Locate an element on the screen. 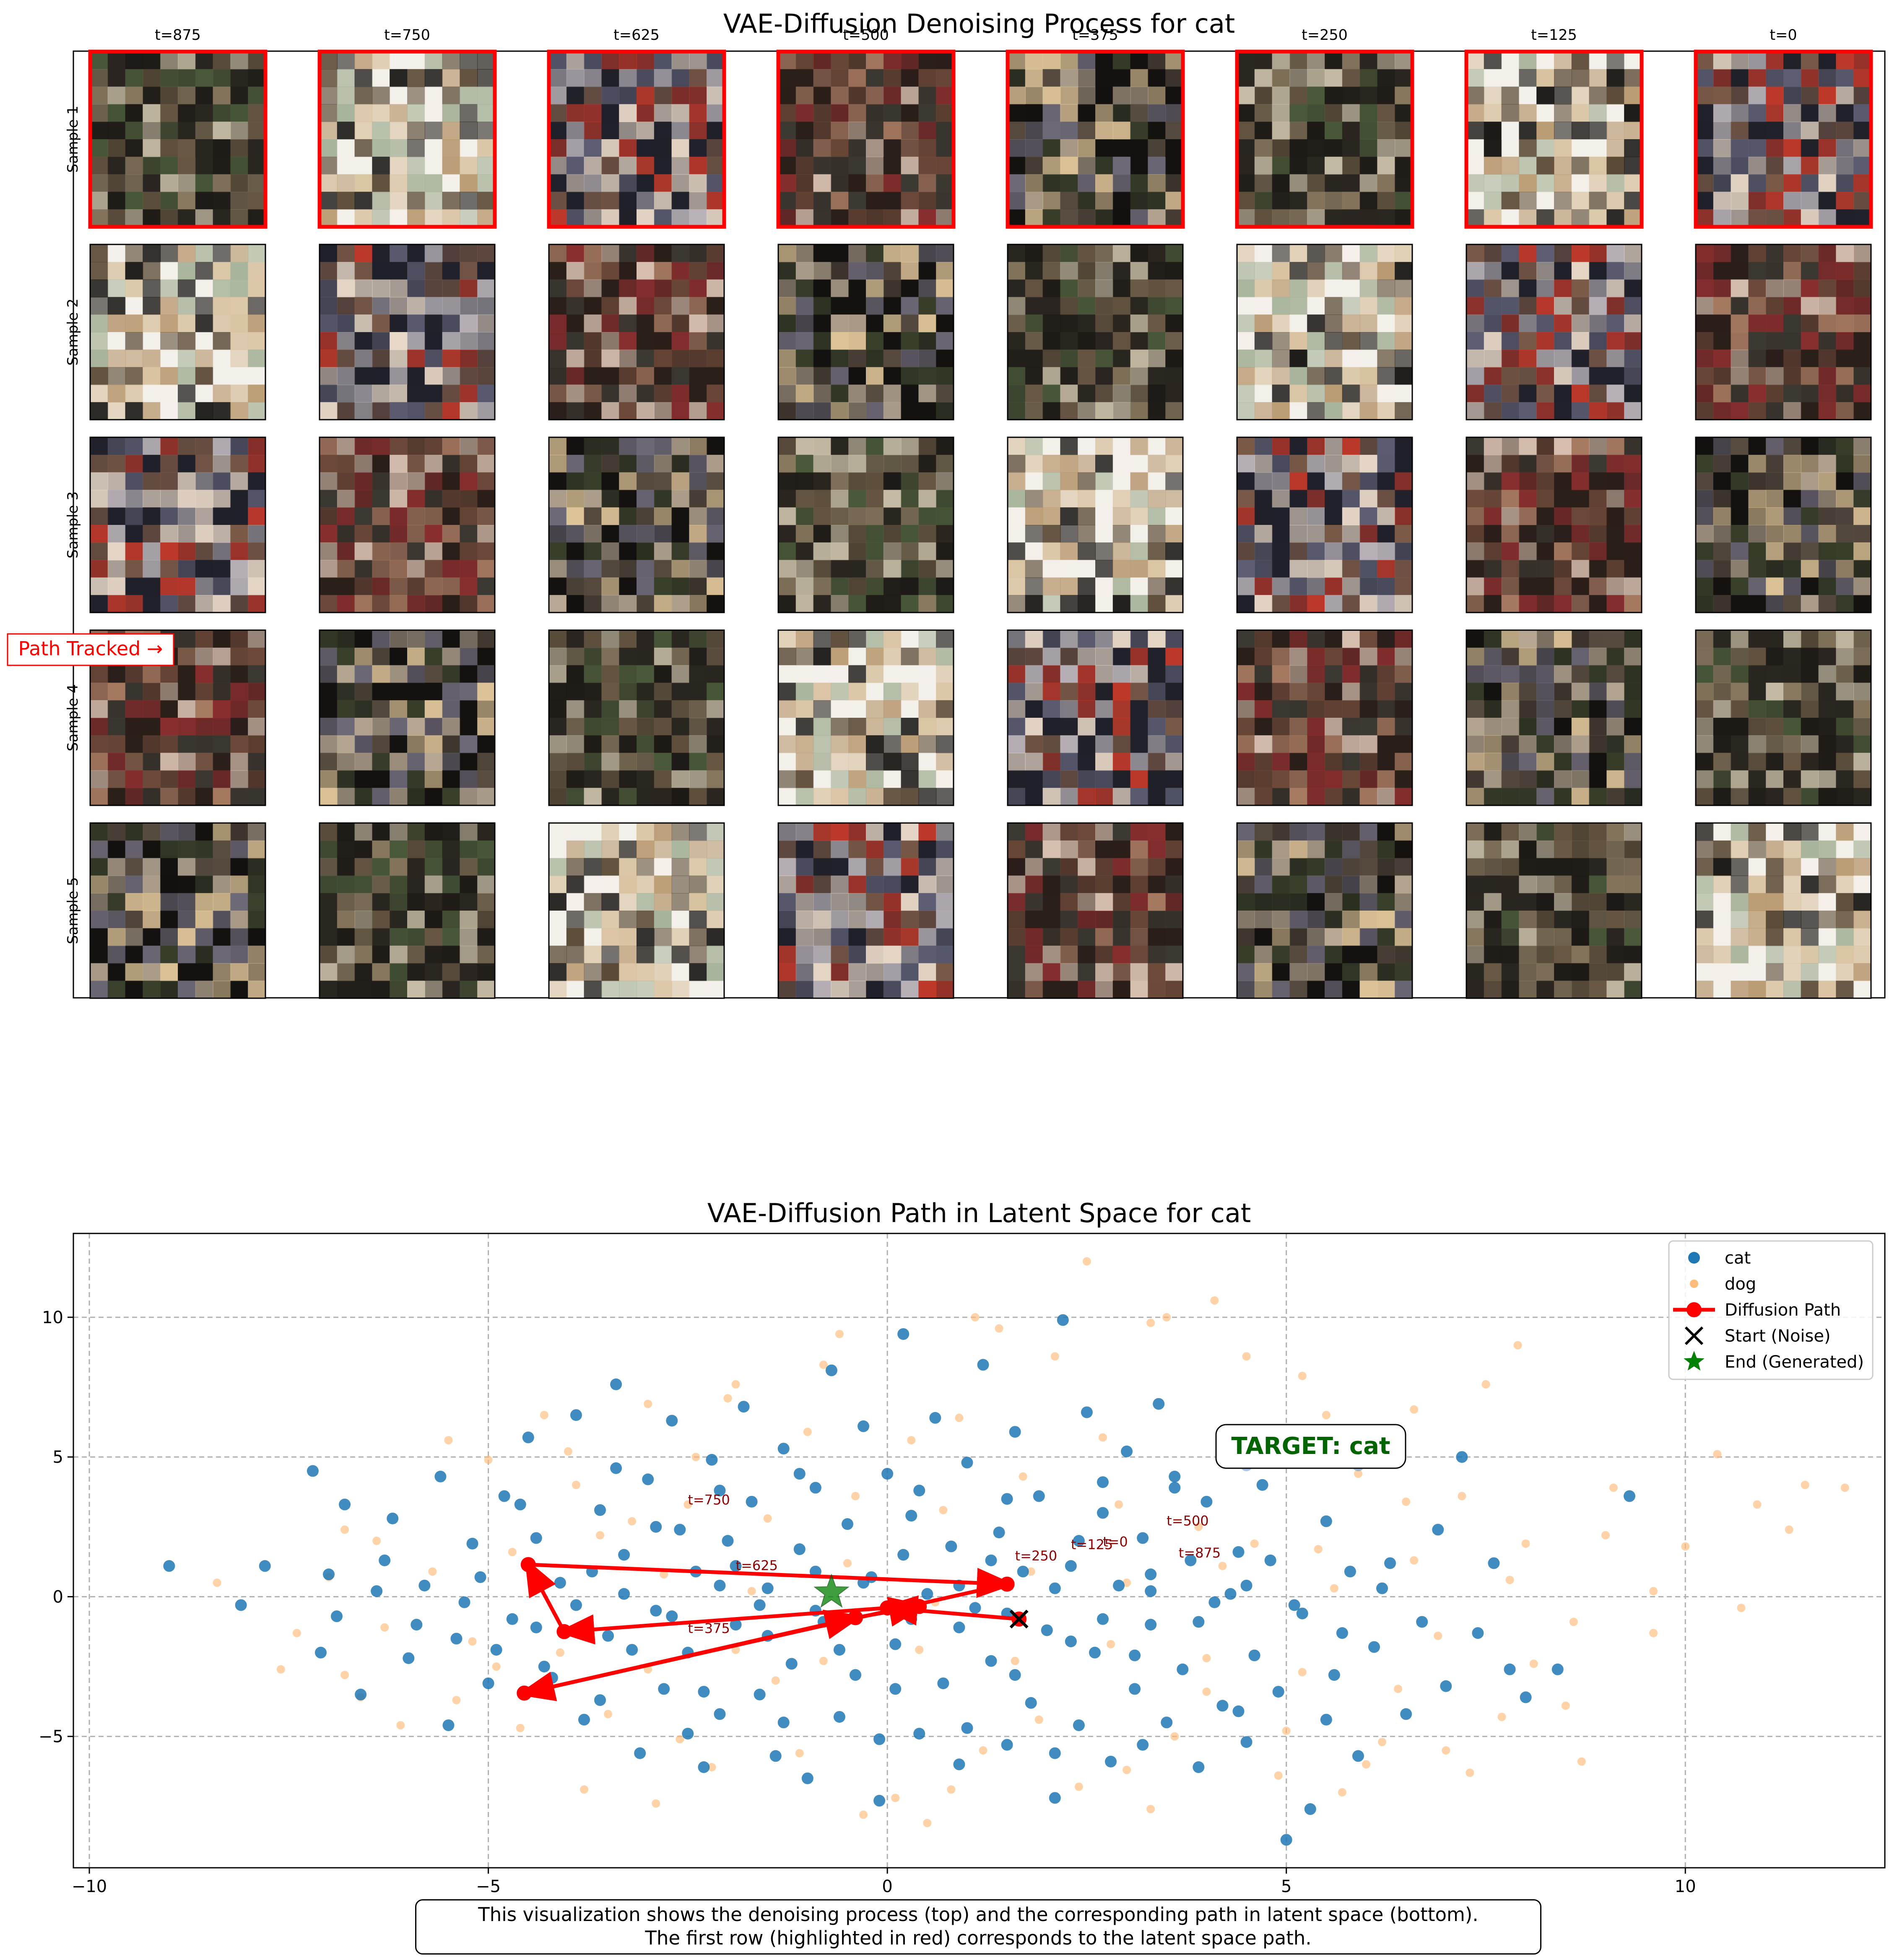 The height and width of the screenshot is (1960, 1897). sample-image is located at coordinates (1095, 332).